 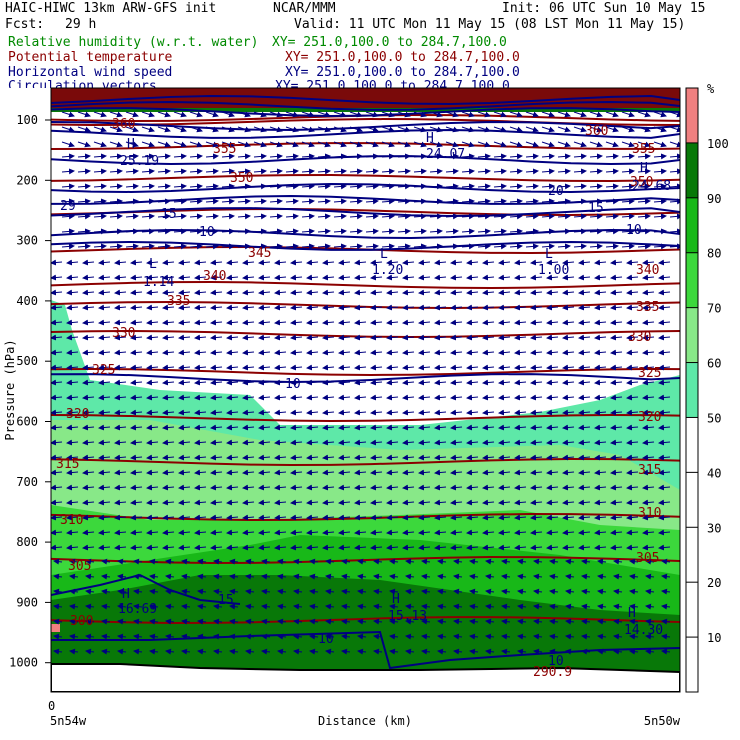 What do you see at coordinates (111, 8) in the screenshot?
I see `model-title: HAIC-HIWC 13km ARW-GFS init` at bounding box center [111, 8].